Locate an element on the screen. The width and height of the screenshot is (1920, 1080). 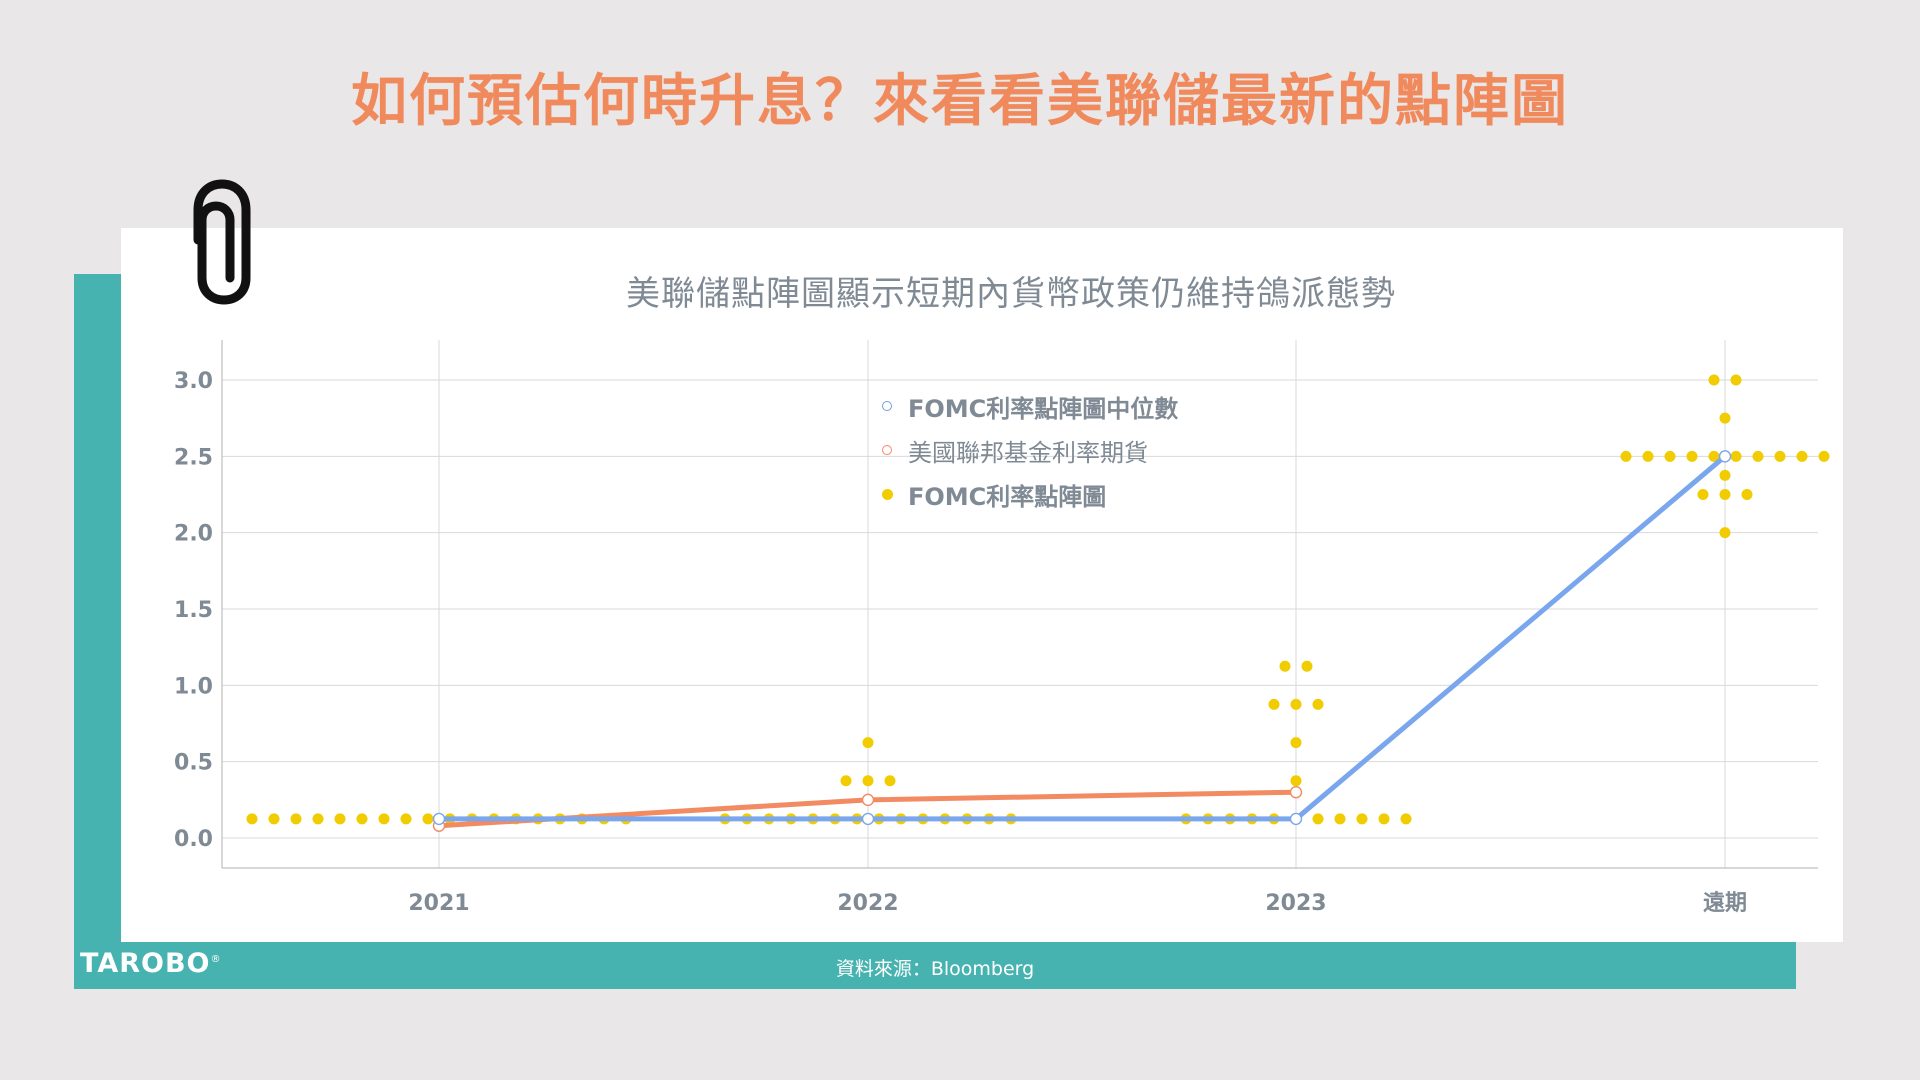
tarobo-logo: TAROBO® is located at coordinates (151, 963).